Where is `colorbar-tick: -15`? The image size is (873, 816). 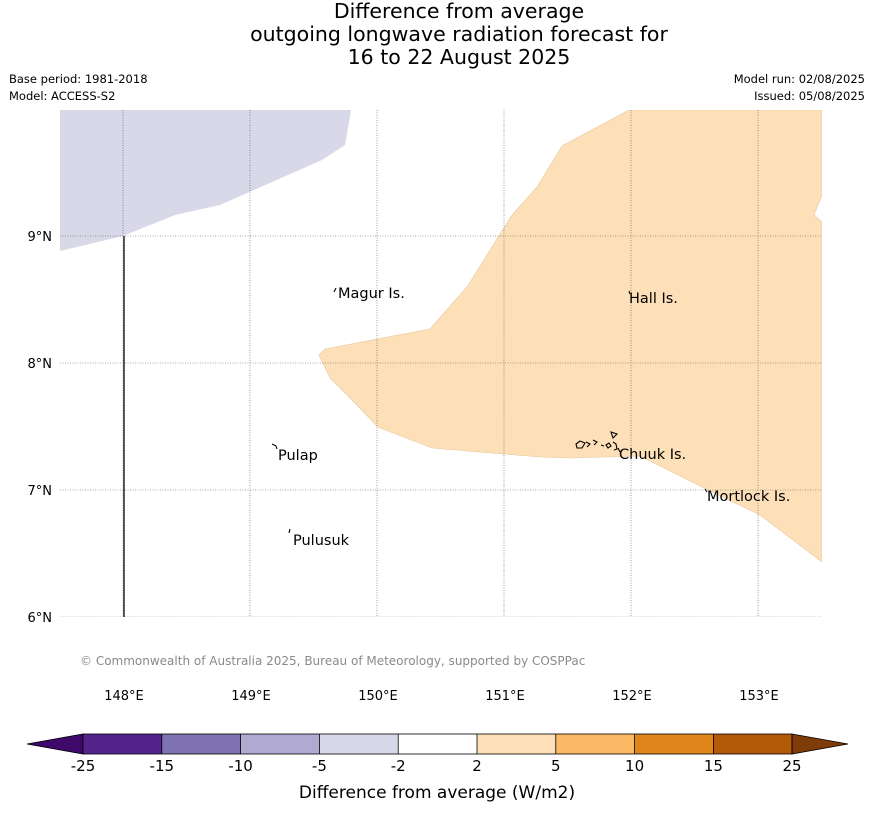 colorbar-tick: -15 is located at coordinates (162, 766).